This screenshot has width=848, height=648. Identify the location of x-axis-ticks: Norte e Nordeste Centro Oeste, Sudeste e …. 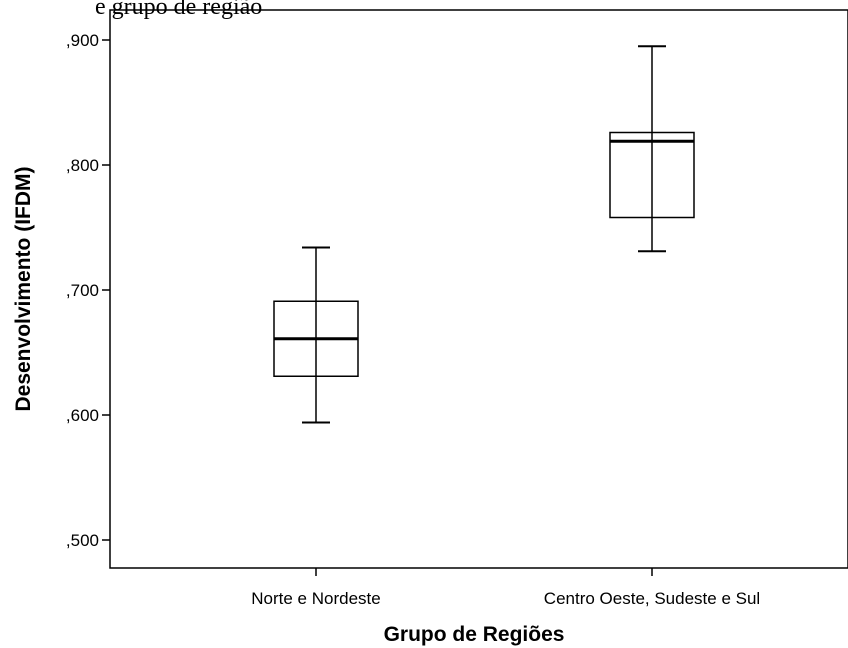
(505, 588).